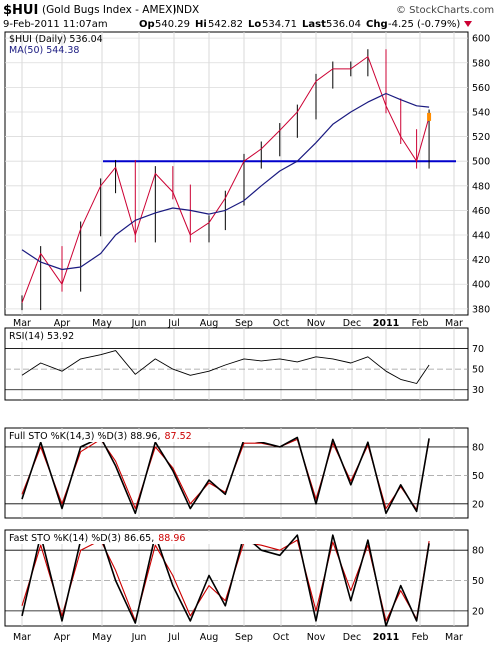 The image size is (502, 659). Describe the element at coordinates (44, 50) in the screenshot. I see `ma-legend-label: MA(50) 544.38` at that location.